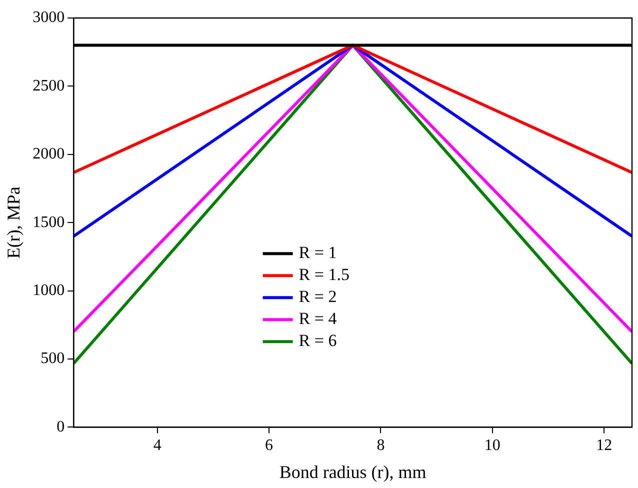  I want to click on legend-label: R = 6, so click(317, 340).